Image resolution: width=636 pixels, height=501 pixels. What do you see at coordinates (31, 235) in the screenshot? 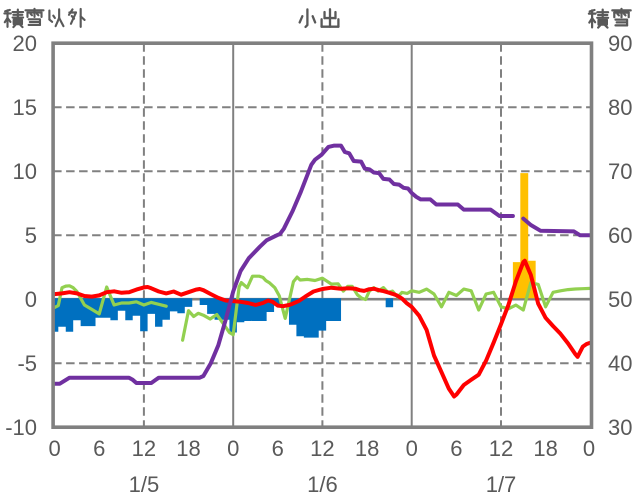
I see `svg-text: 5` at bounding box center [31, 235].